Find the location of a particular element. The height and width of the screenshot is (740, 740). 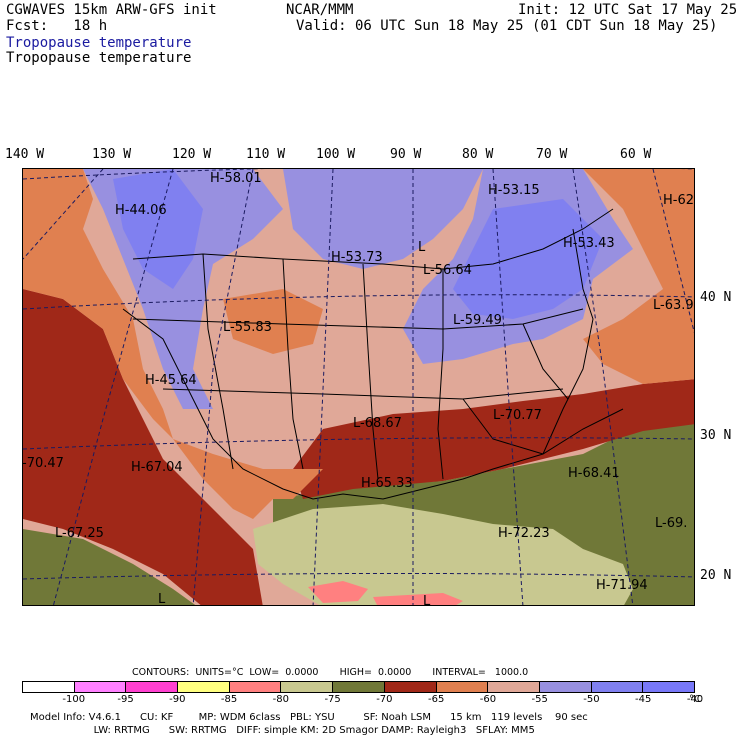

extreme-label: H-44.06 is located at coordinates (141, 210).